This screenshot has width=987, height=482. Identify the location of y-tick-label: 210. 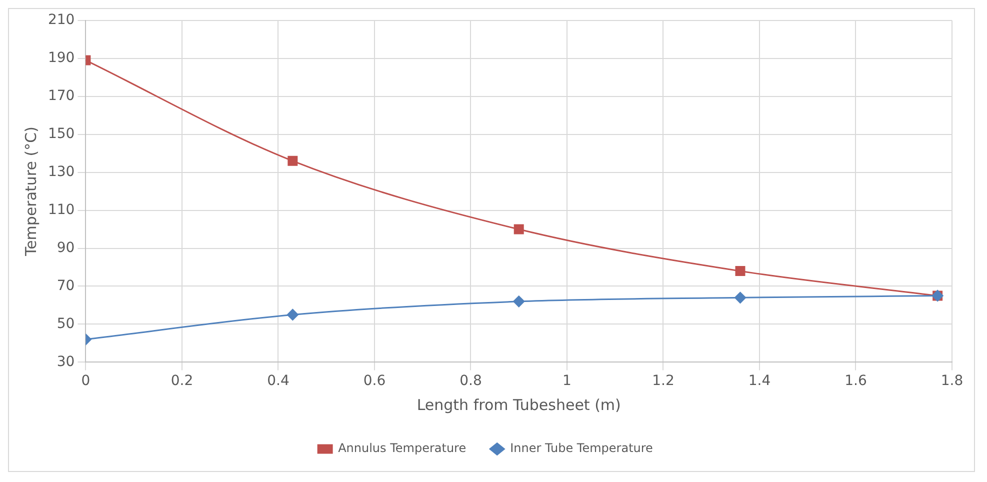
(61, 20).